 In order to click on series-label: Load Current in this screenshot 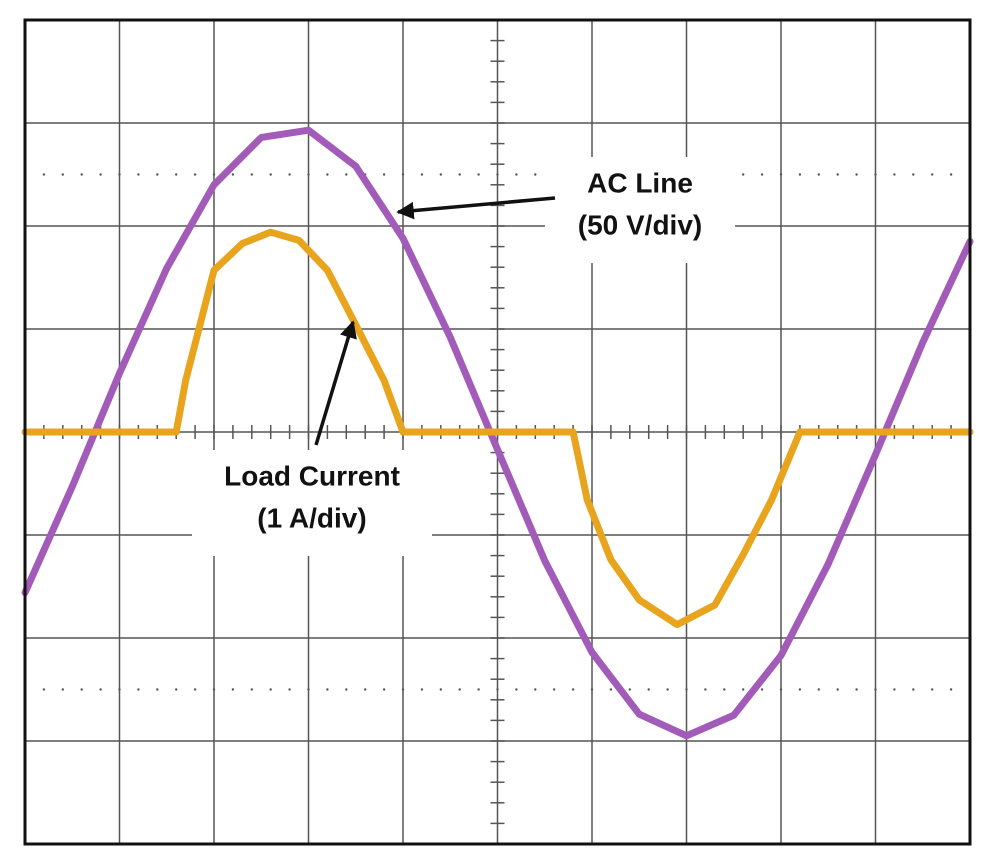, I will do `click(312, 475)`.